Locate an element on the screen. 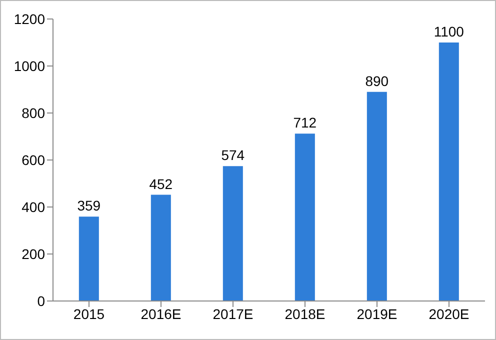  x-tick-label: 2015 is located at coordinates (89, 314).